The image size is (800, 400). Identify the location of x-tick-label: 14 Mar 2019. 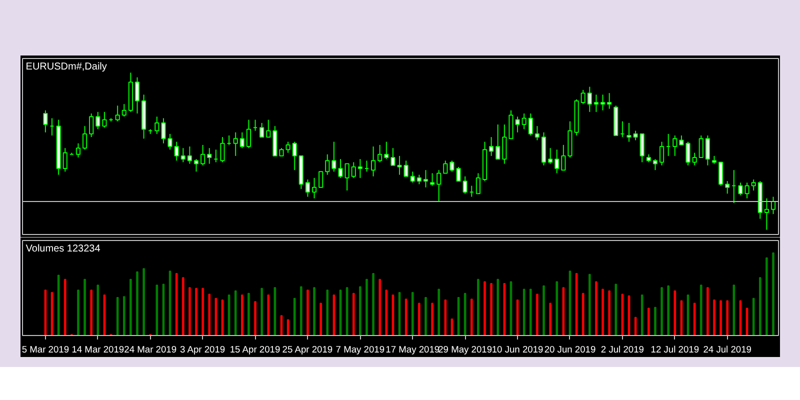
(98, 349).